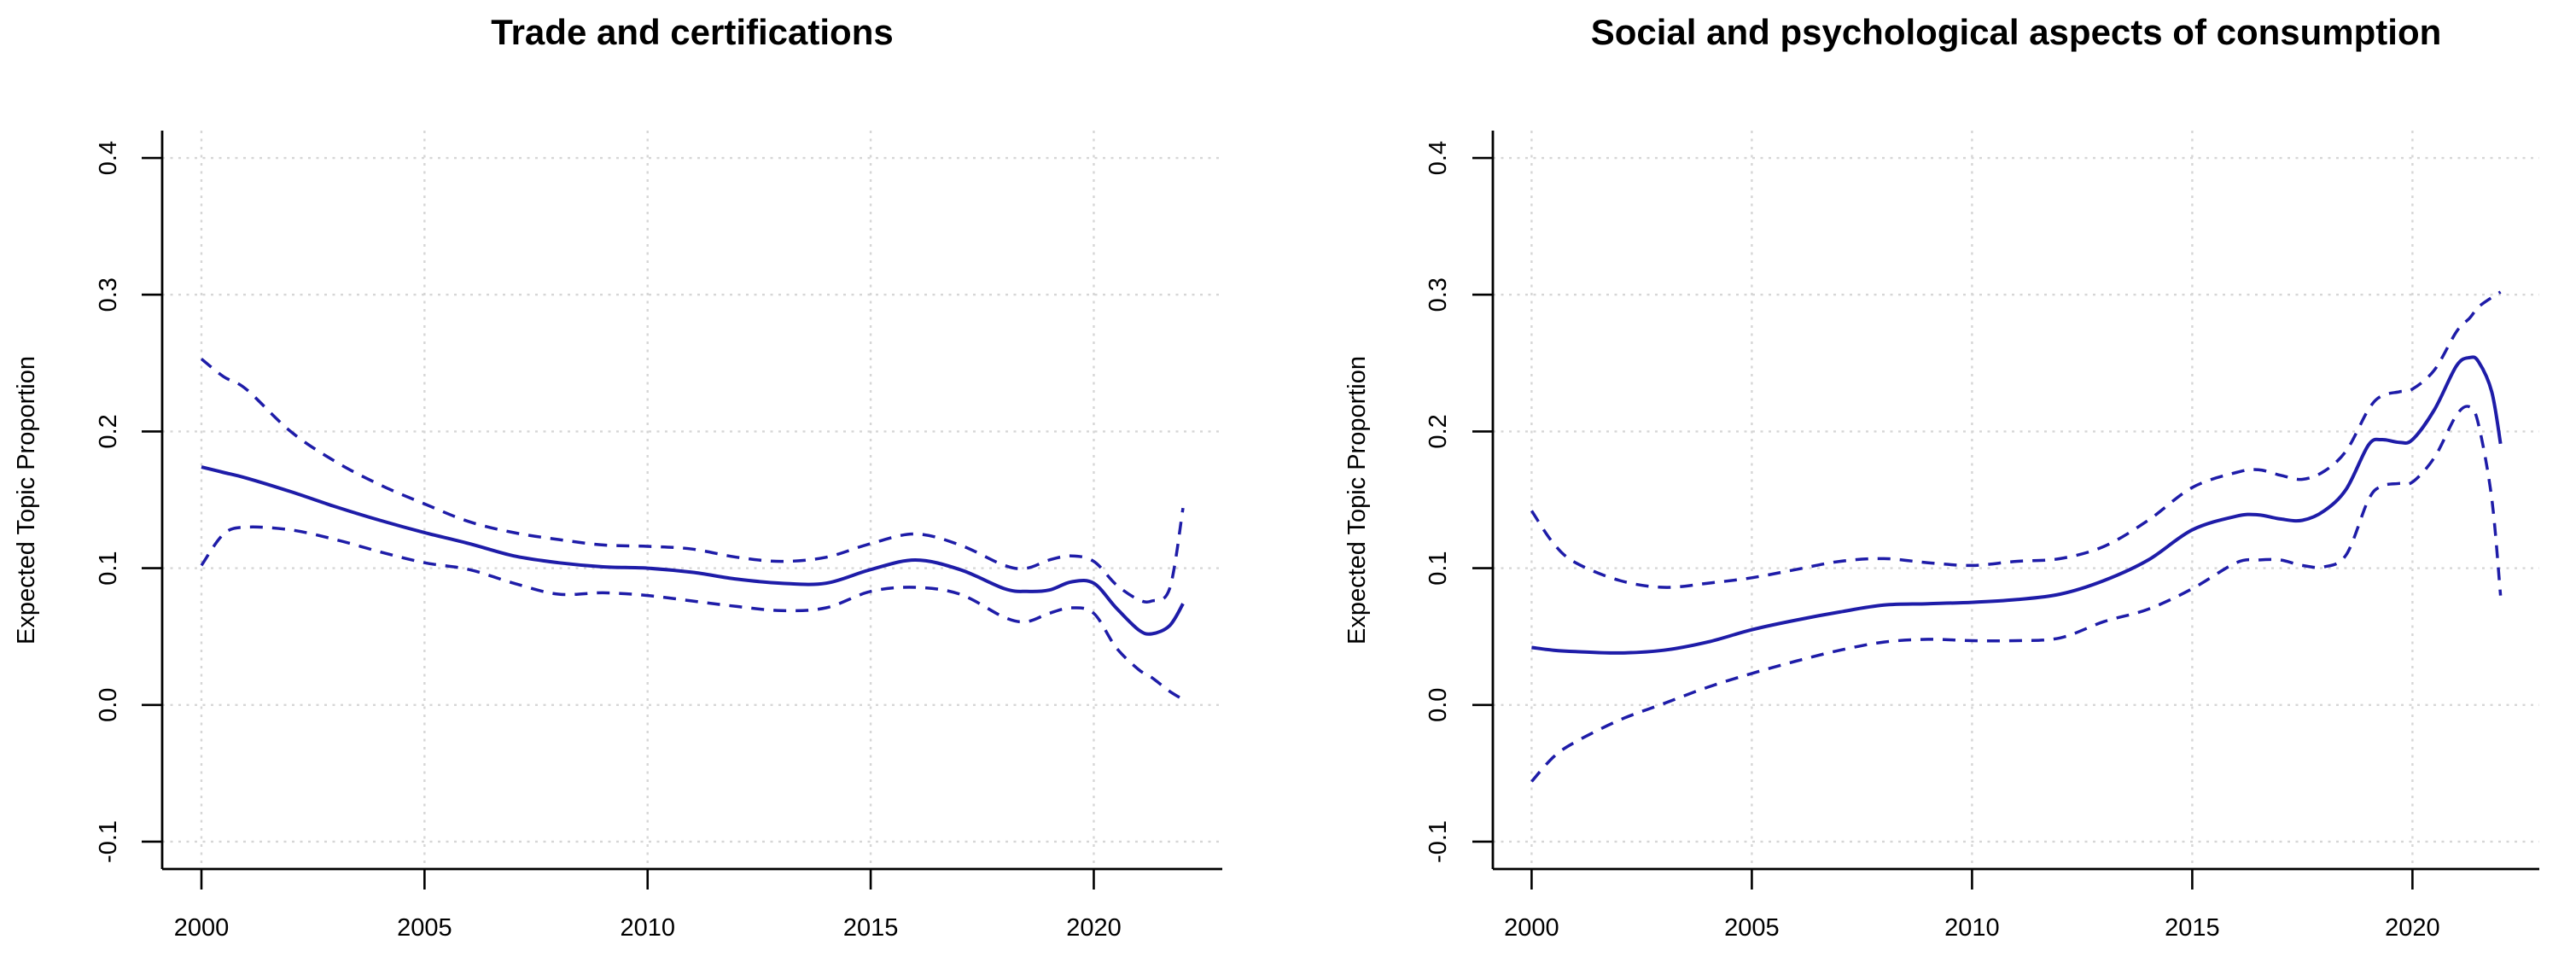 The image size is (2576, 980). Describe the element at coordinates (1357, 501) in the screenshot. I see `y-axis-title-right: Expected Topic Proportion` at that location.